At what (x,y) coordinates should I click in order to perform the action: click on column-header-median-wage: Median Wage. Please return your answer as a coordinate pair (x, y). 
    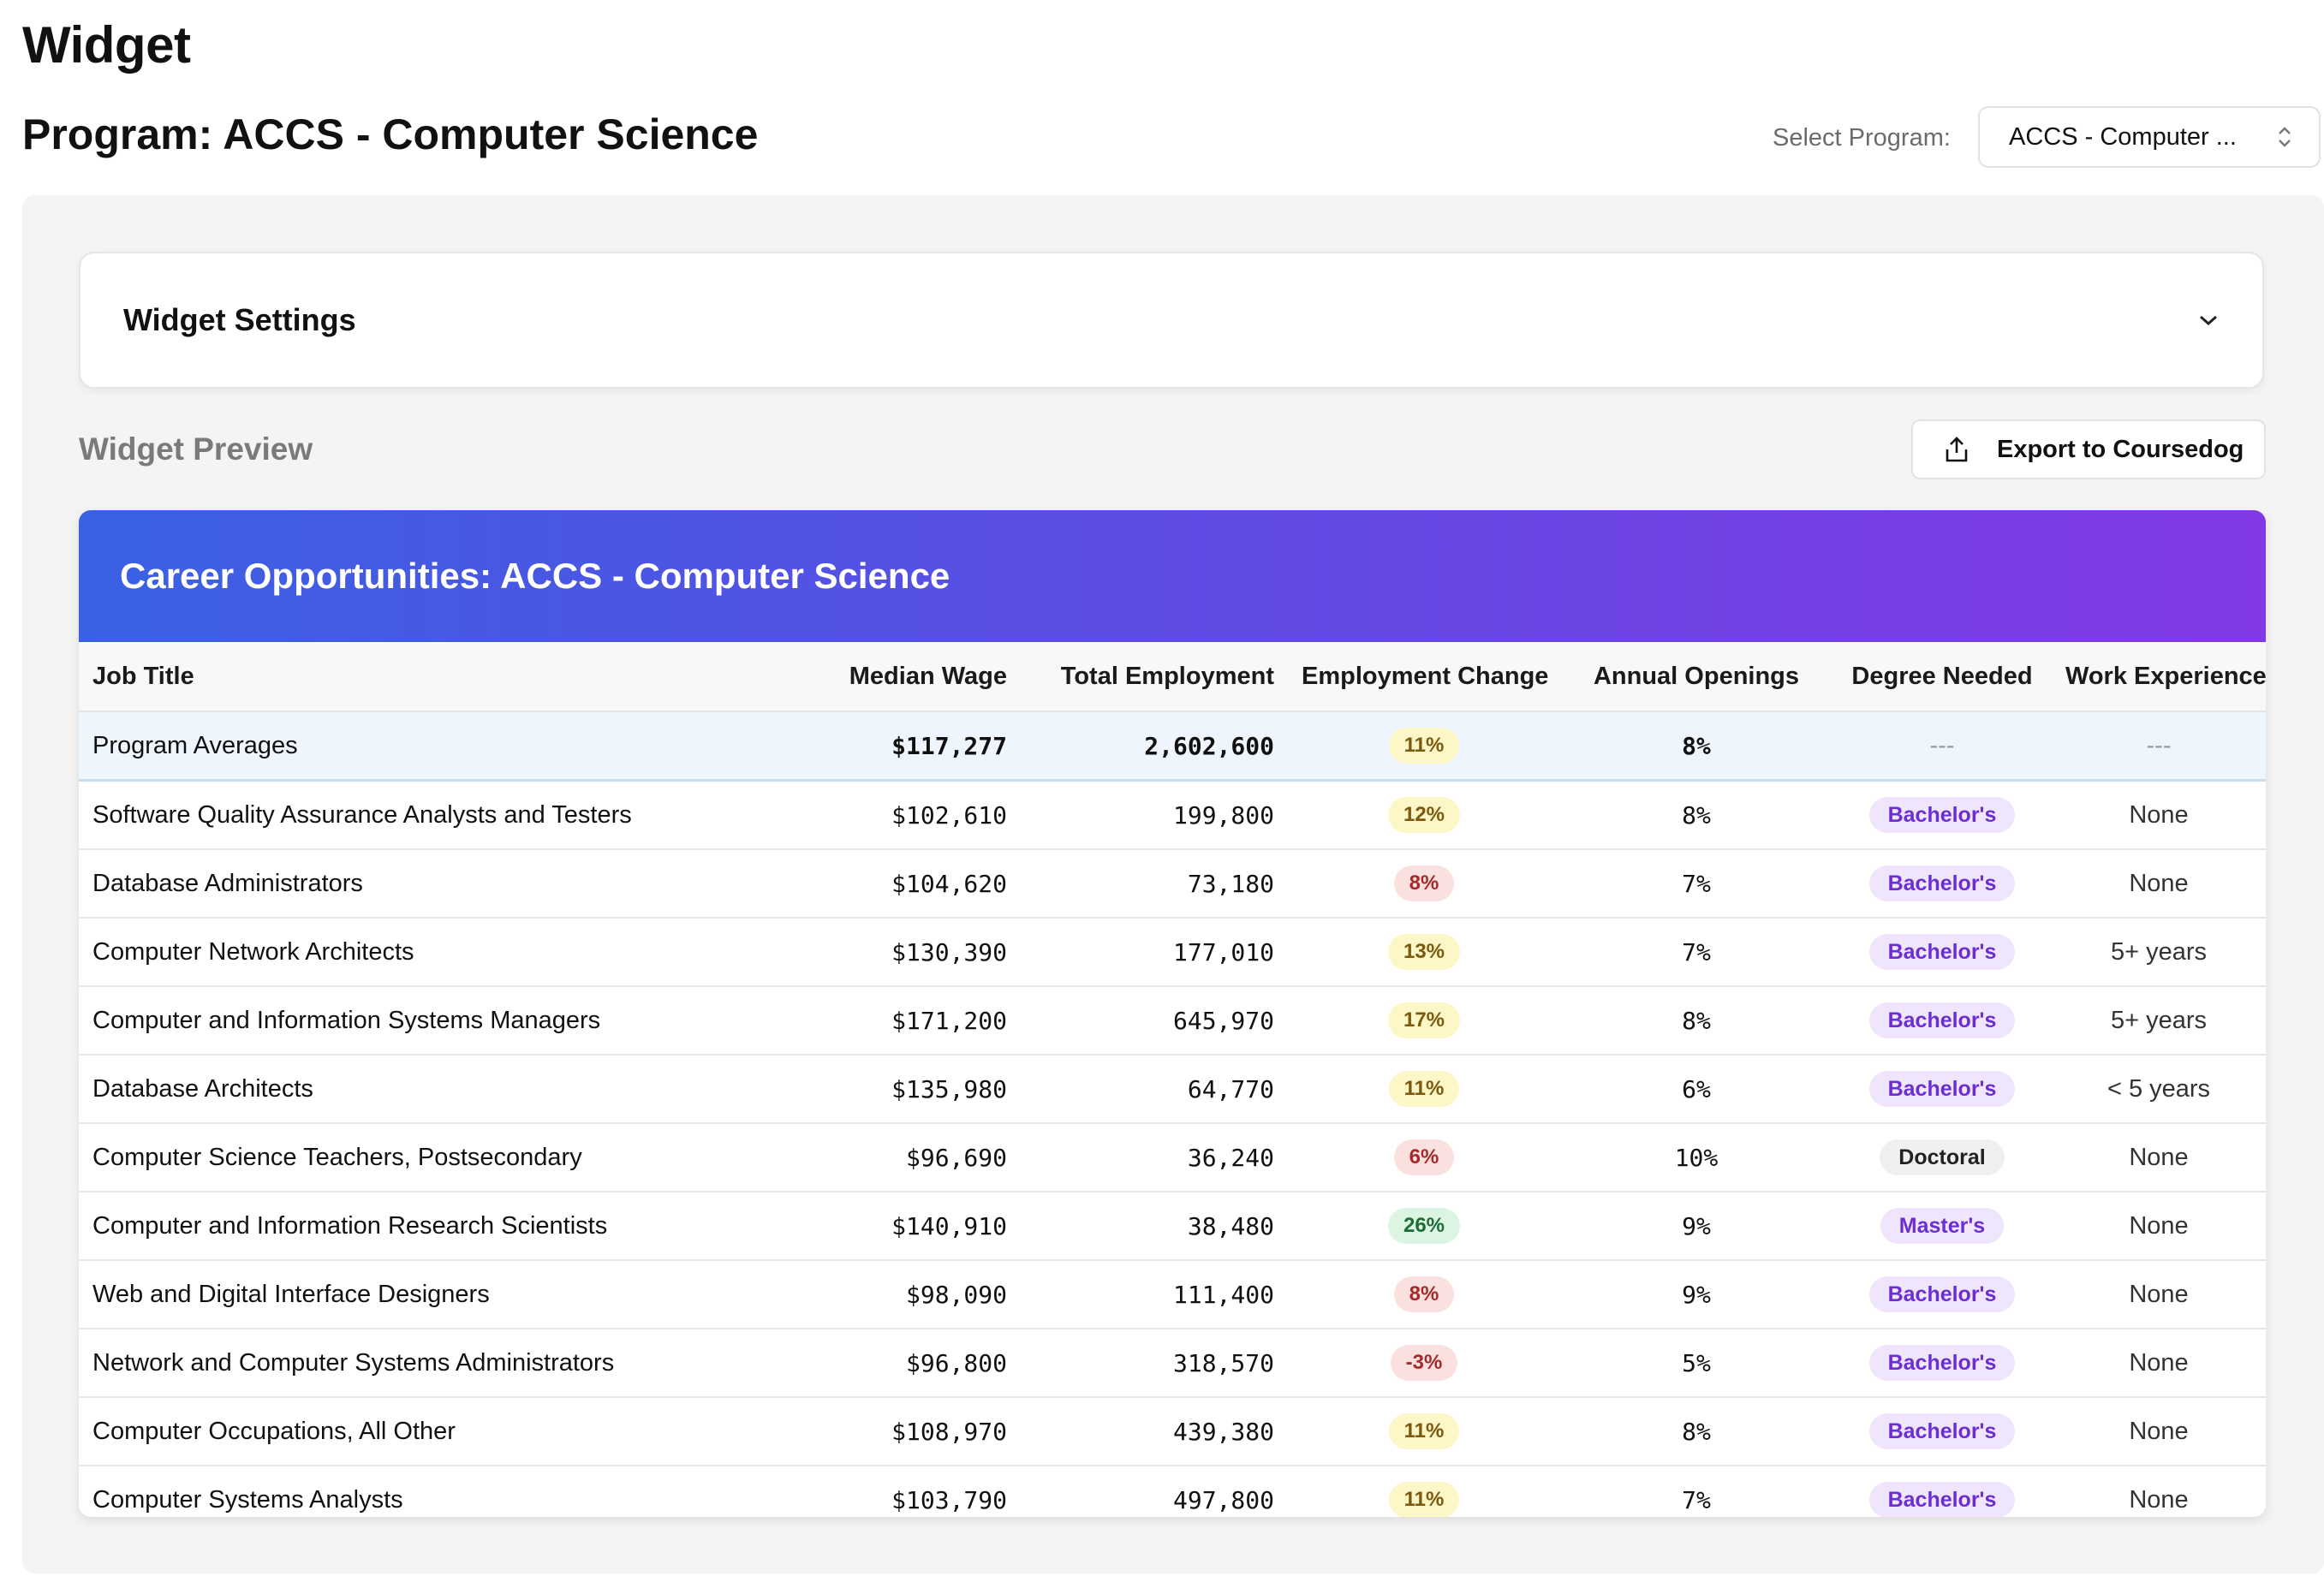
    Looking at the image, I should click on (914, 677).